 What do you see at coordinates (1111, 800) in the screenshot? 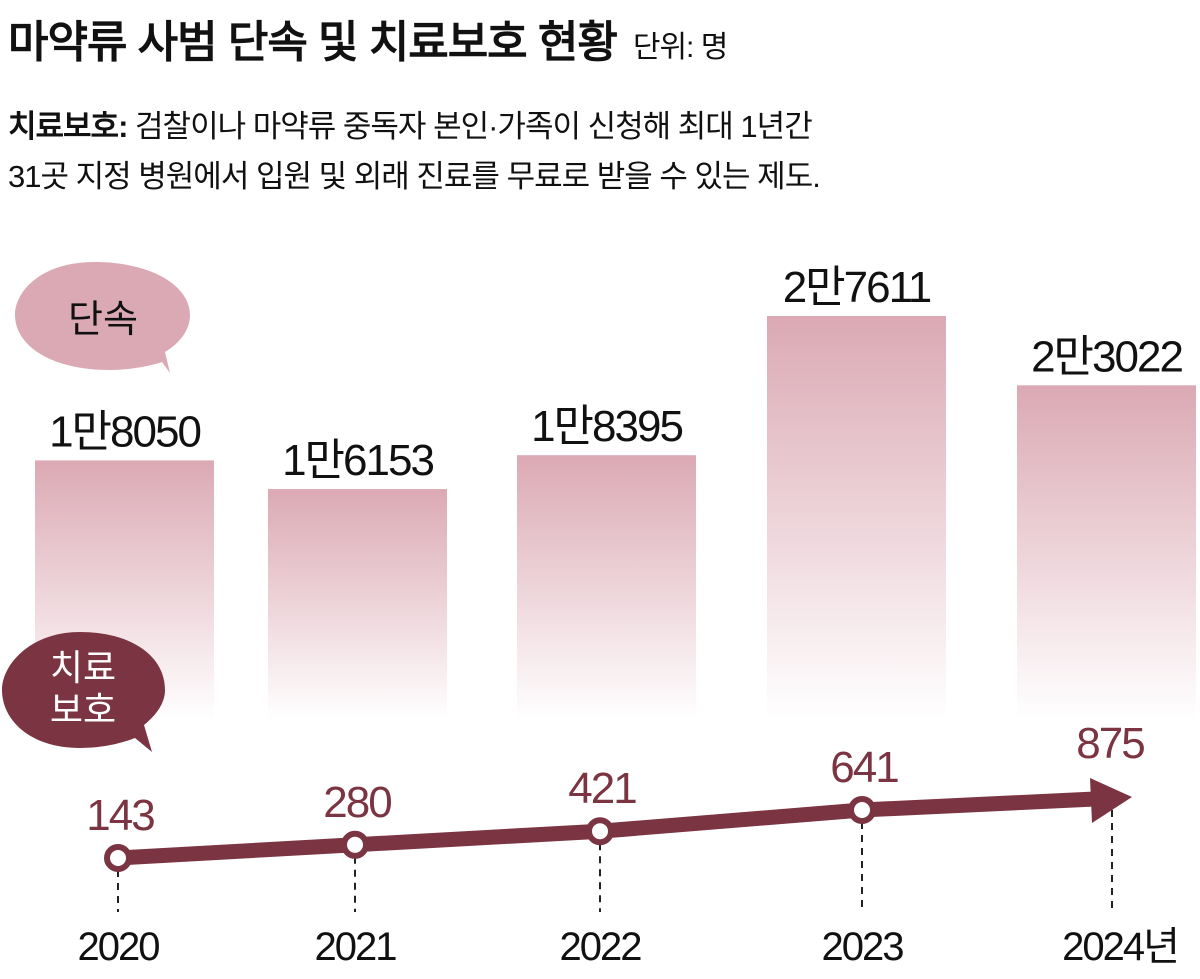
I see `arrow-head-icon` at bounding box center [1111, 800].